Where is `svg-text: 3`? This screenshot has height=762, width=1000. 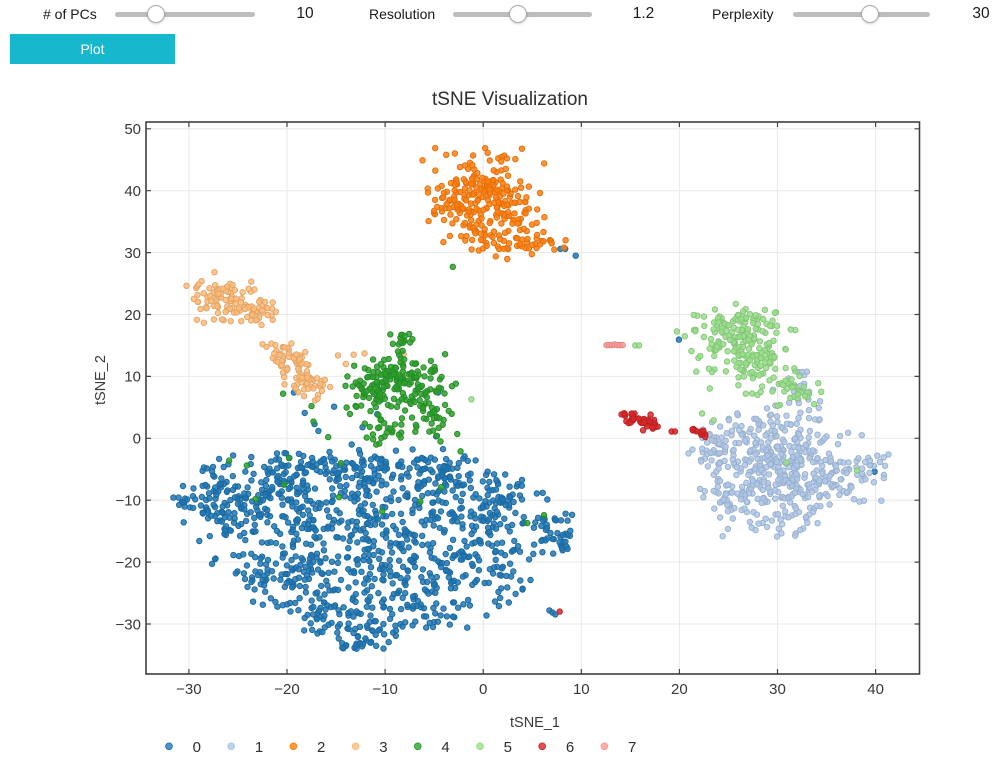
svg-text: 3 is located at coordinates (383, 747).